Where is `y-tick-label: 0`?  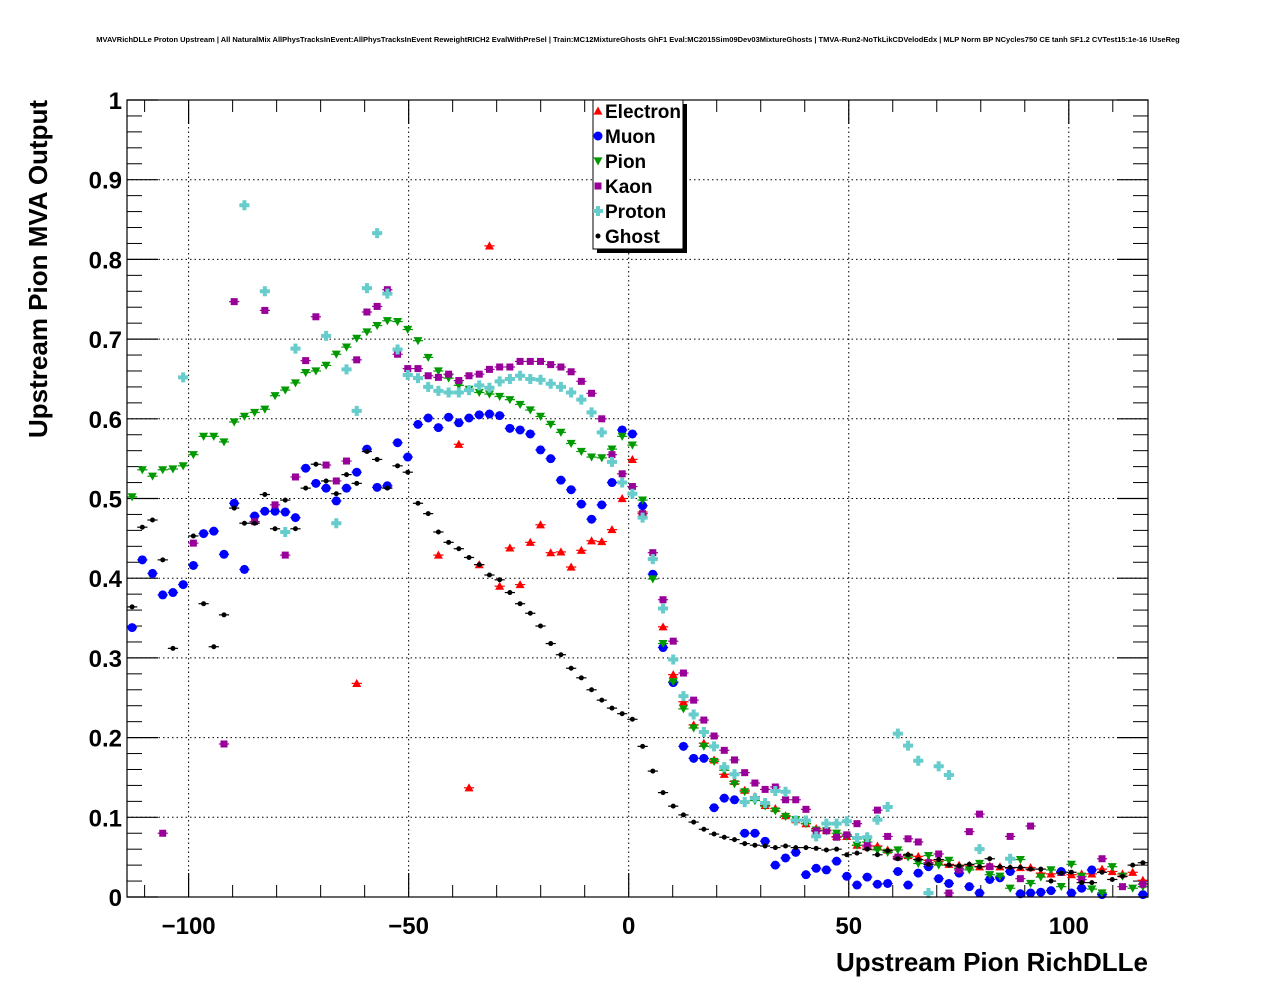 y-tick-label: 0 is located at coordinates (115, 898).